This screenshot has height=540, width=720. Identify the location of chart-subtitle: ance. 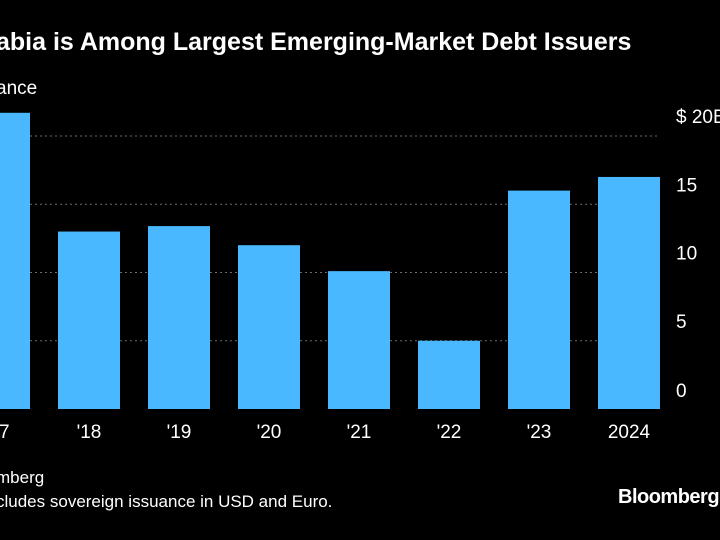
(19, 88).